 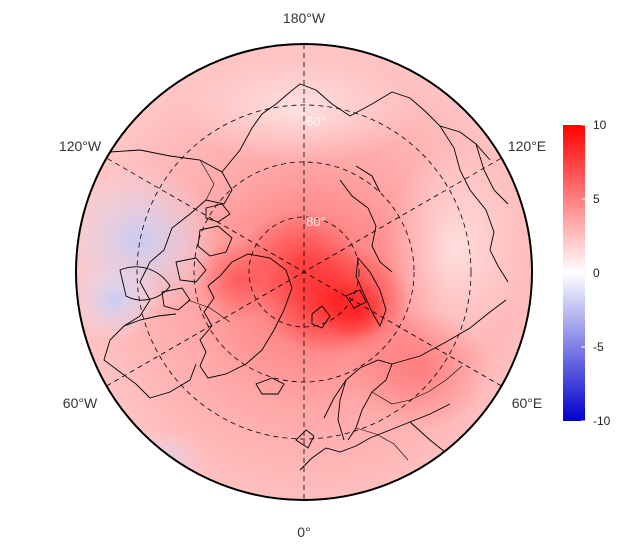 I want to click on colorbar-tick-label: -10, so click(x=602, y=421).